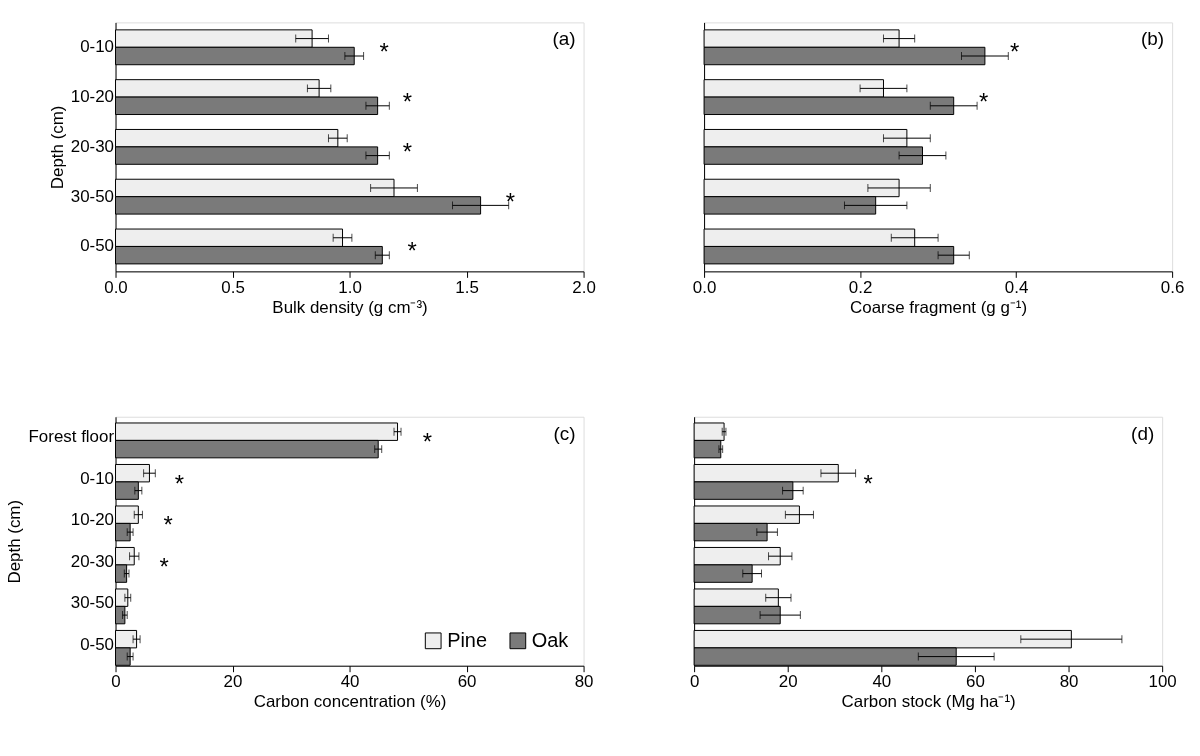 Image resolution: width=1200 pixels, height=756 pixels. I want to click on annotation: (a), so click(564, 39).